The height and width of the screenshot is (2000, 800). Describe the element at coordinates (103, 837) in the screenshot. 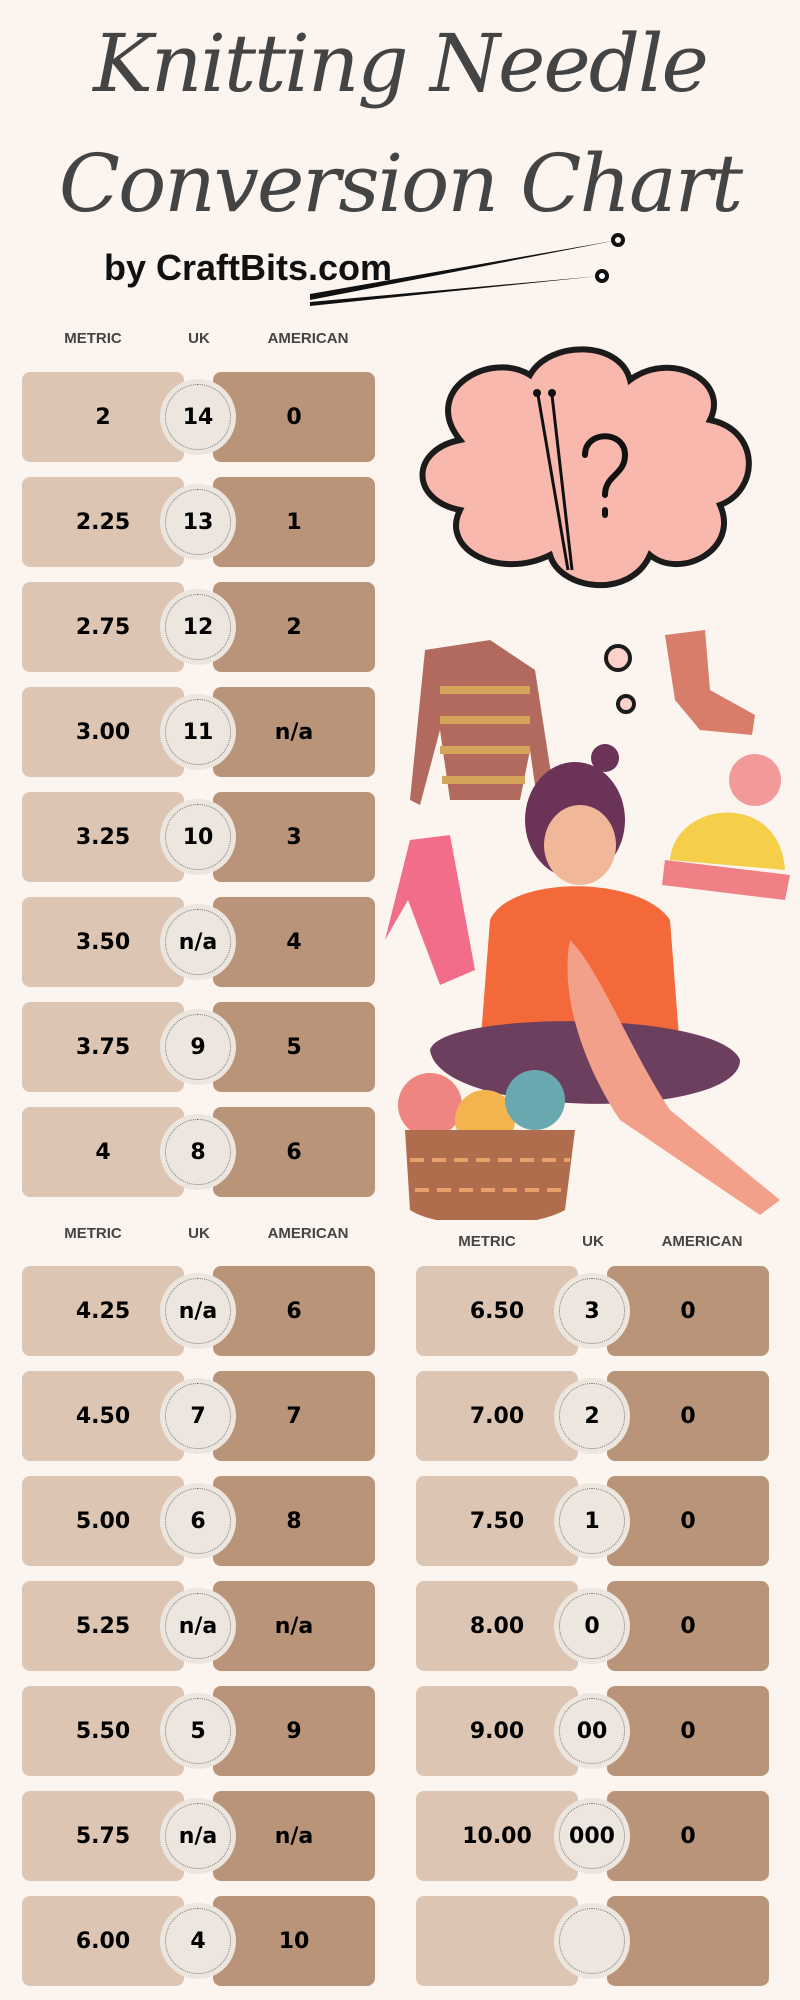

I see `metric-cell-value: 3.25` at that location.